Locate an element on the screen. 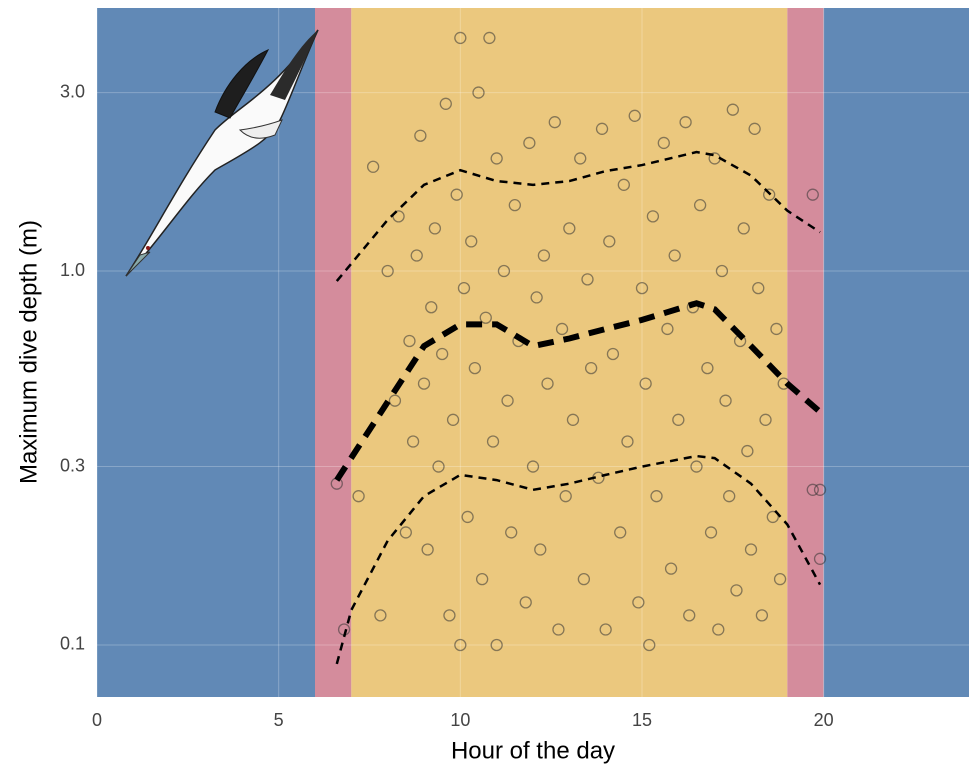  y-tick-label: 0.1 is located at coordinates (72, 644).